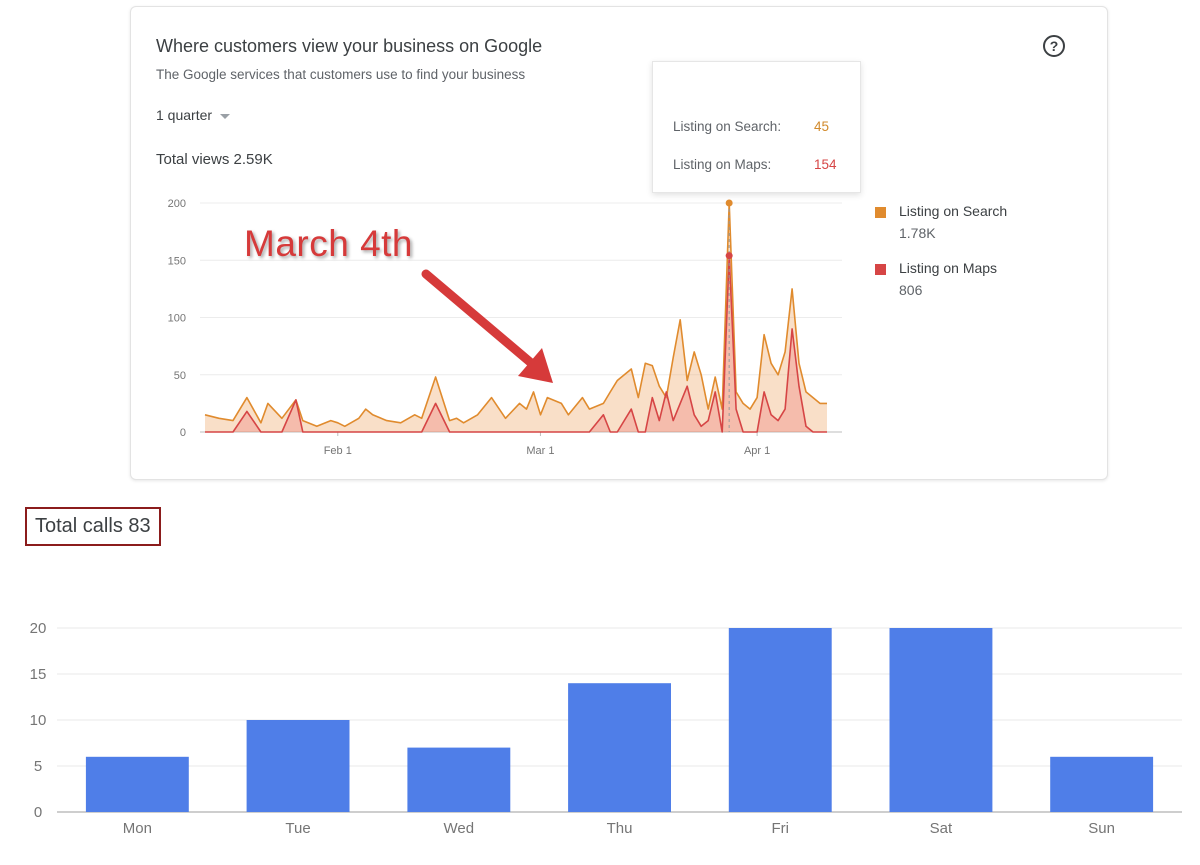 This screenshot has height=865, width=1200. What do you see at coordinates (298, 766) in the screenshot?
I see `bar-tue` at bounding box center [298, 766].